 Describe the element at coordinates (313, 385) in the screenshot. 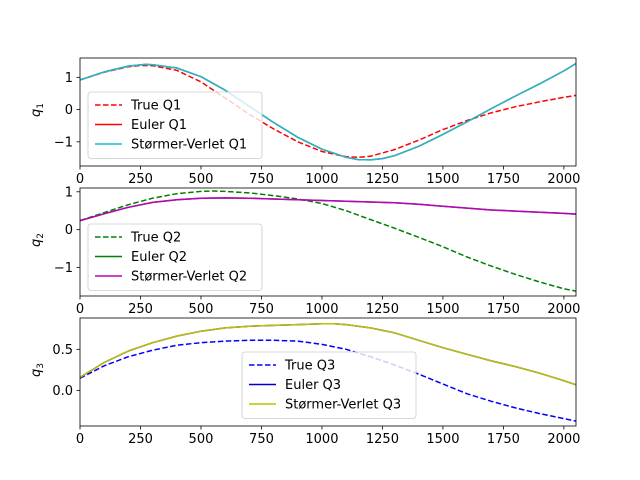

I see `legend-label: Euler Q3` at that location.